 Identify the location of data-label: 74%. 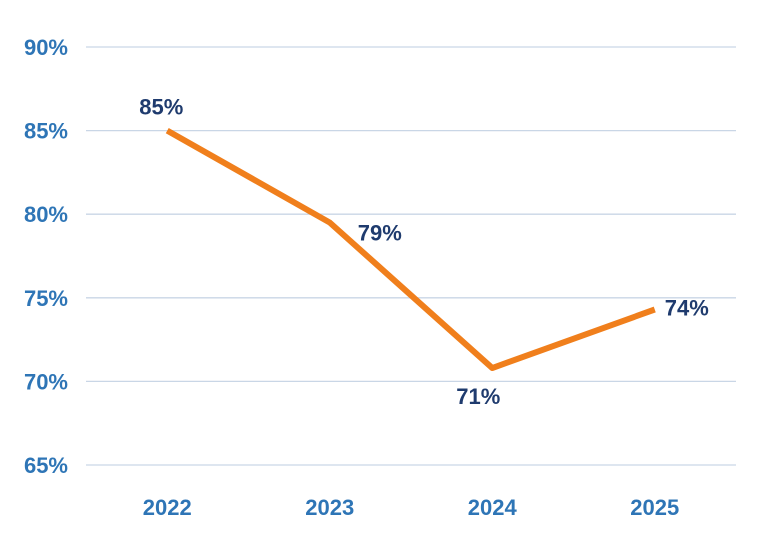
(687, 308).